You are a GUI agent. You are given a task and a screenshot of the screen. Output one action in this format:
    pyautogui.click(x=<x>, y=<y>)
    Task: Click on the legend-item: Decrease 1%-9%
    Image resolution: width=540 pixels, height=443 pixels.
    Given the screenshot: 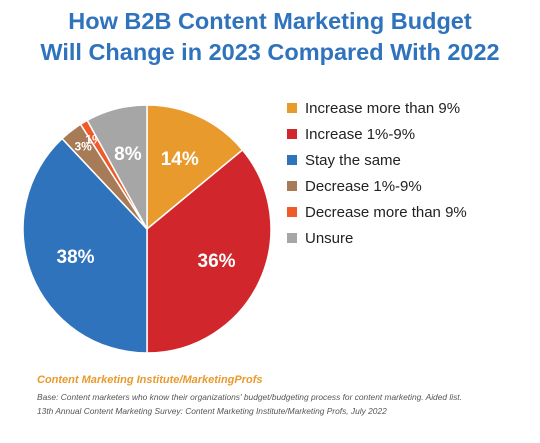 What is the action you would take?
    pyautogui.click(x=377, y=186)
    